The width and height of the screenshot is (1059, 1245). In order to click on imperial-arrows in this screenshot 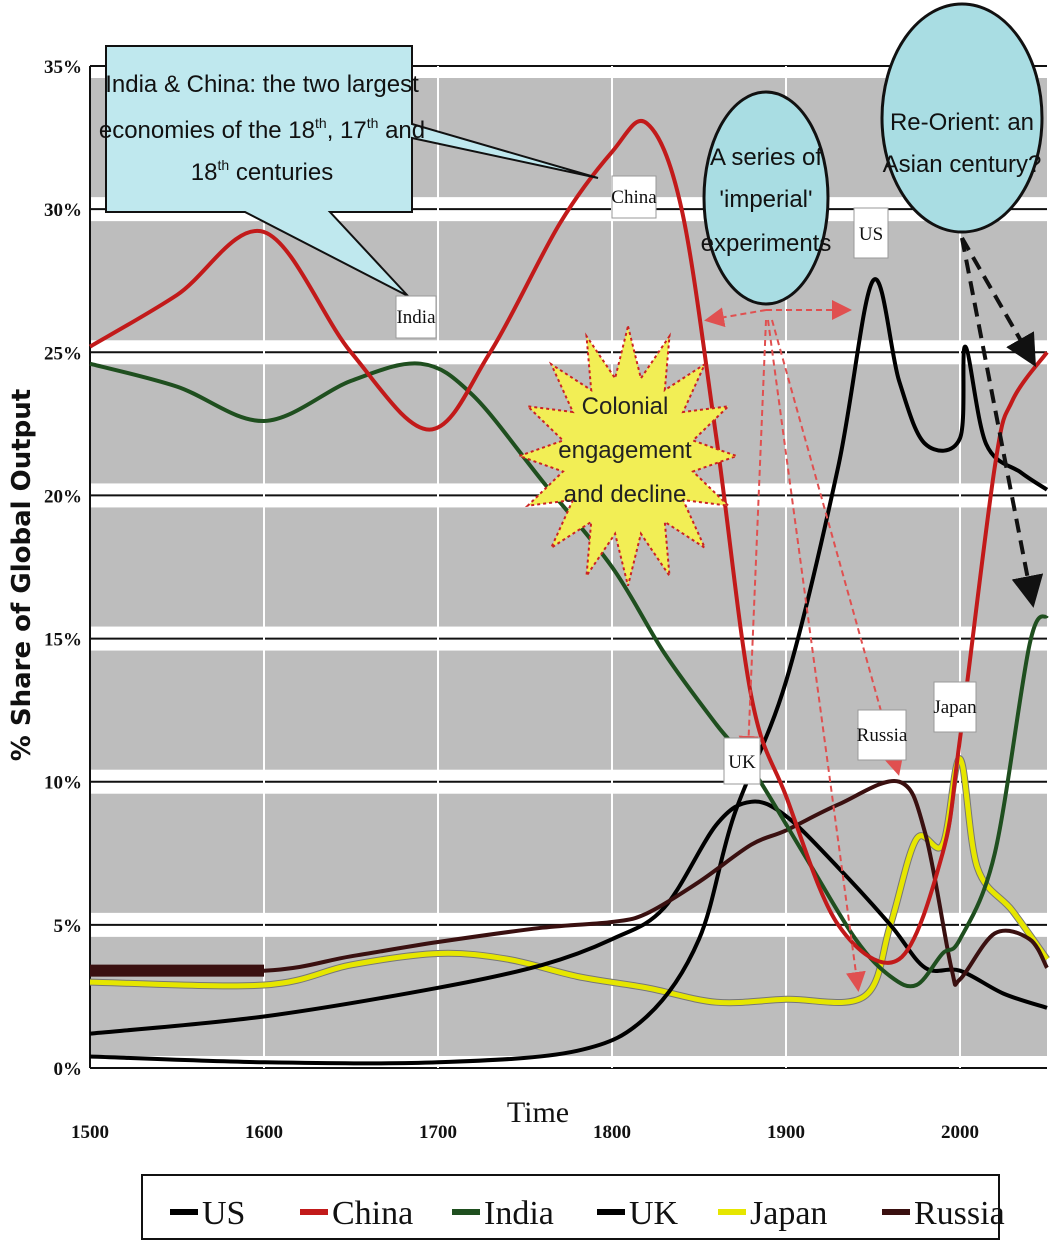, I will do `click(804, 646)`.